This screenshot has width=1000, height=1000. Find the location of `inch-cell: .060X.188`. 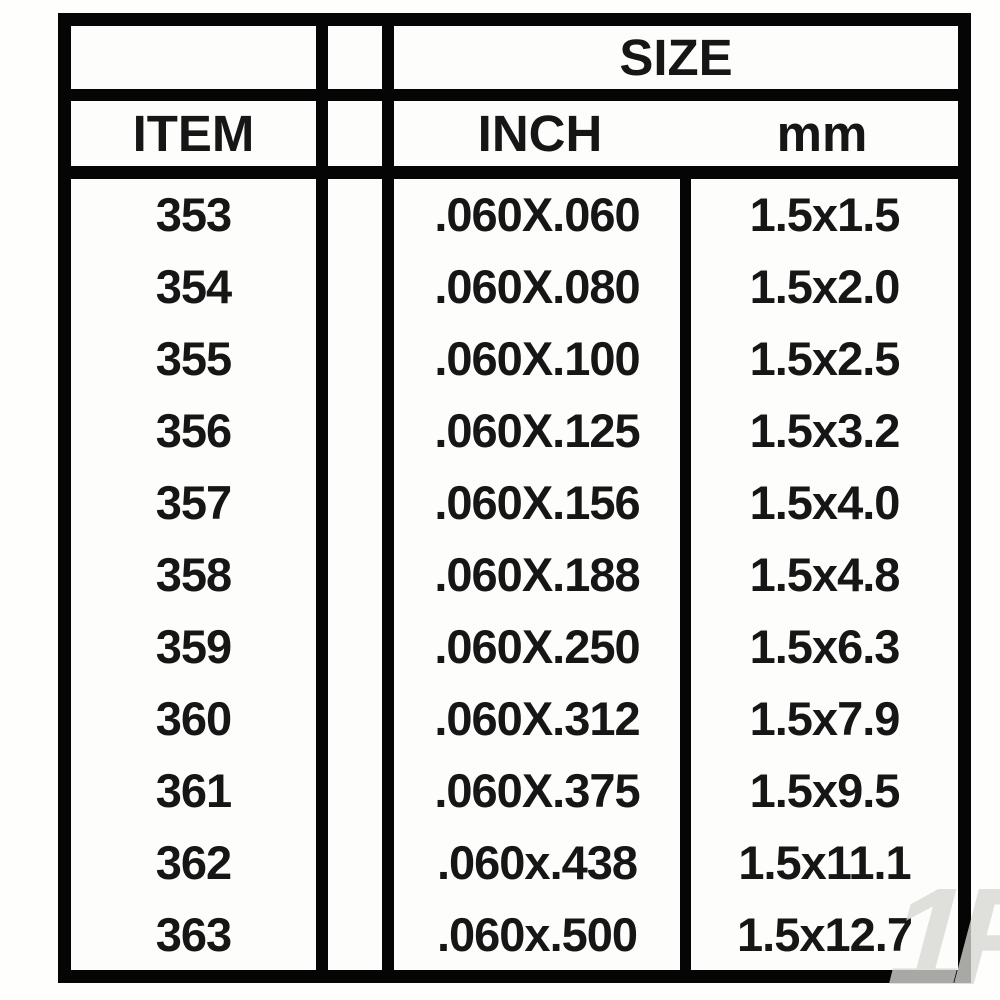

inch-cell: .060X.188 is located at coordinates (537, 574).